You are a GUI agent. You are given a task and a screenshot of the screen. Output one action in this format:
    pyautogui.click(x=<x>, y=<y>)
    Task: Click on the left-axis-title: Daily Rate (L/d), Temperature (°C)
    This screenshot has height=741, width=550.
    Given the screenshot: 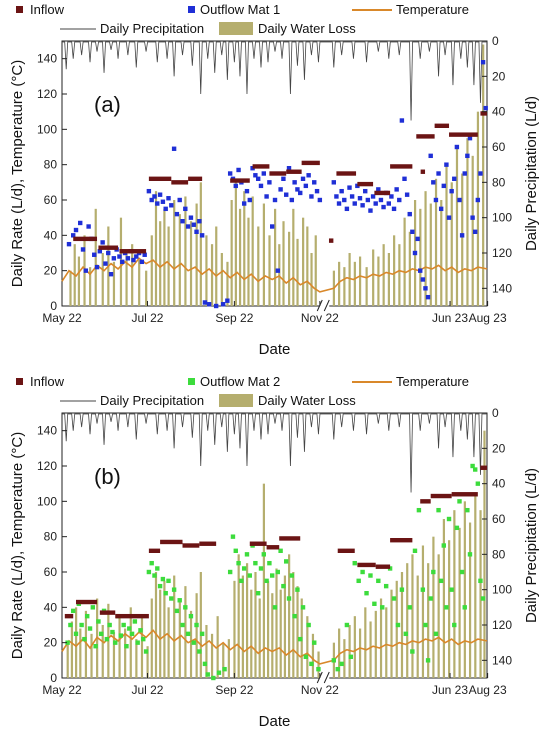 What is the action you would take?
    pyautogui.click(x=17, y=173)
    